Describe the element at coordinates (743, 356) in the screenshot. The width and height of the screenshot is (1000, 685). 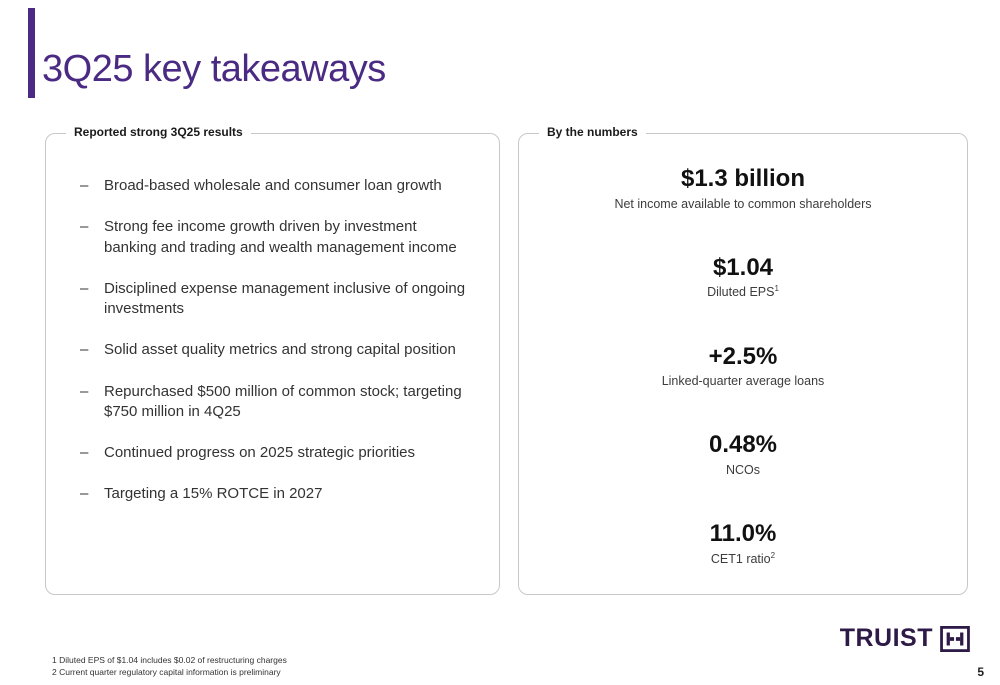
I see `stat-value: +2.5%` at that location.